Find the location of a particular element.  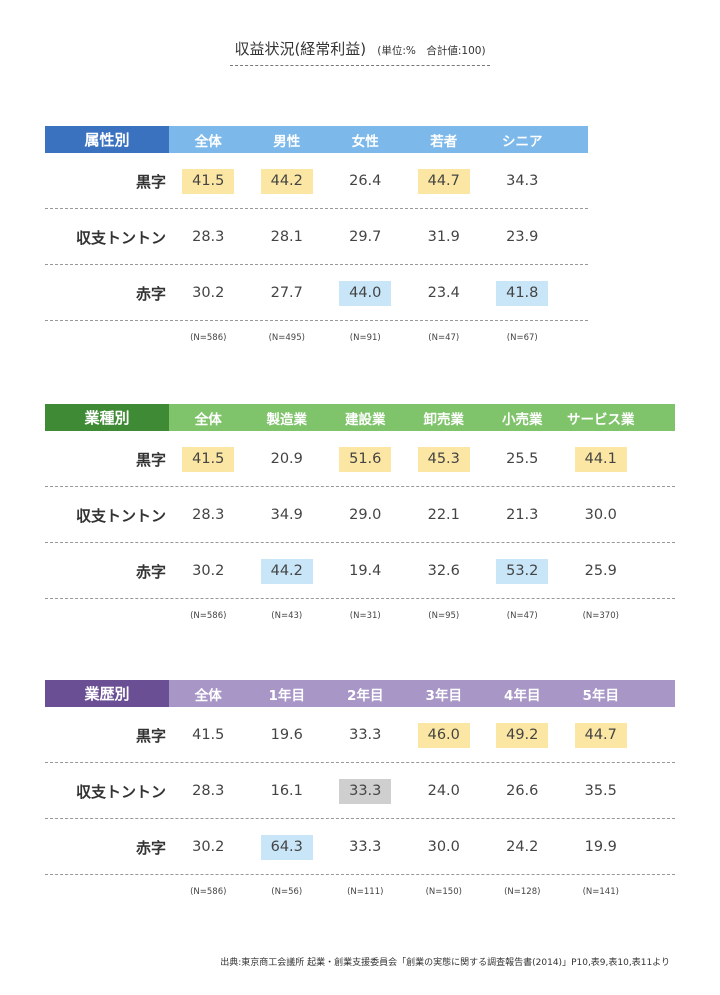

value-cell: 41.8 is located at coordinates (522, 293).